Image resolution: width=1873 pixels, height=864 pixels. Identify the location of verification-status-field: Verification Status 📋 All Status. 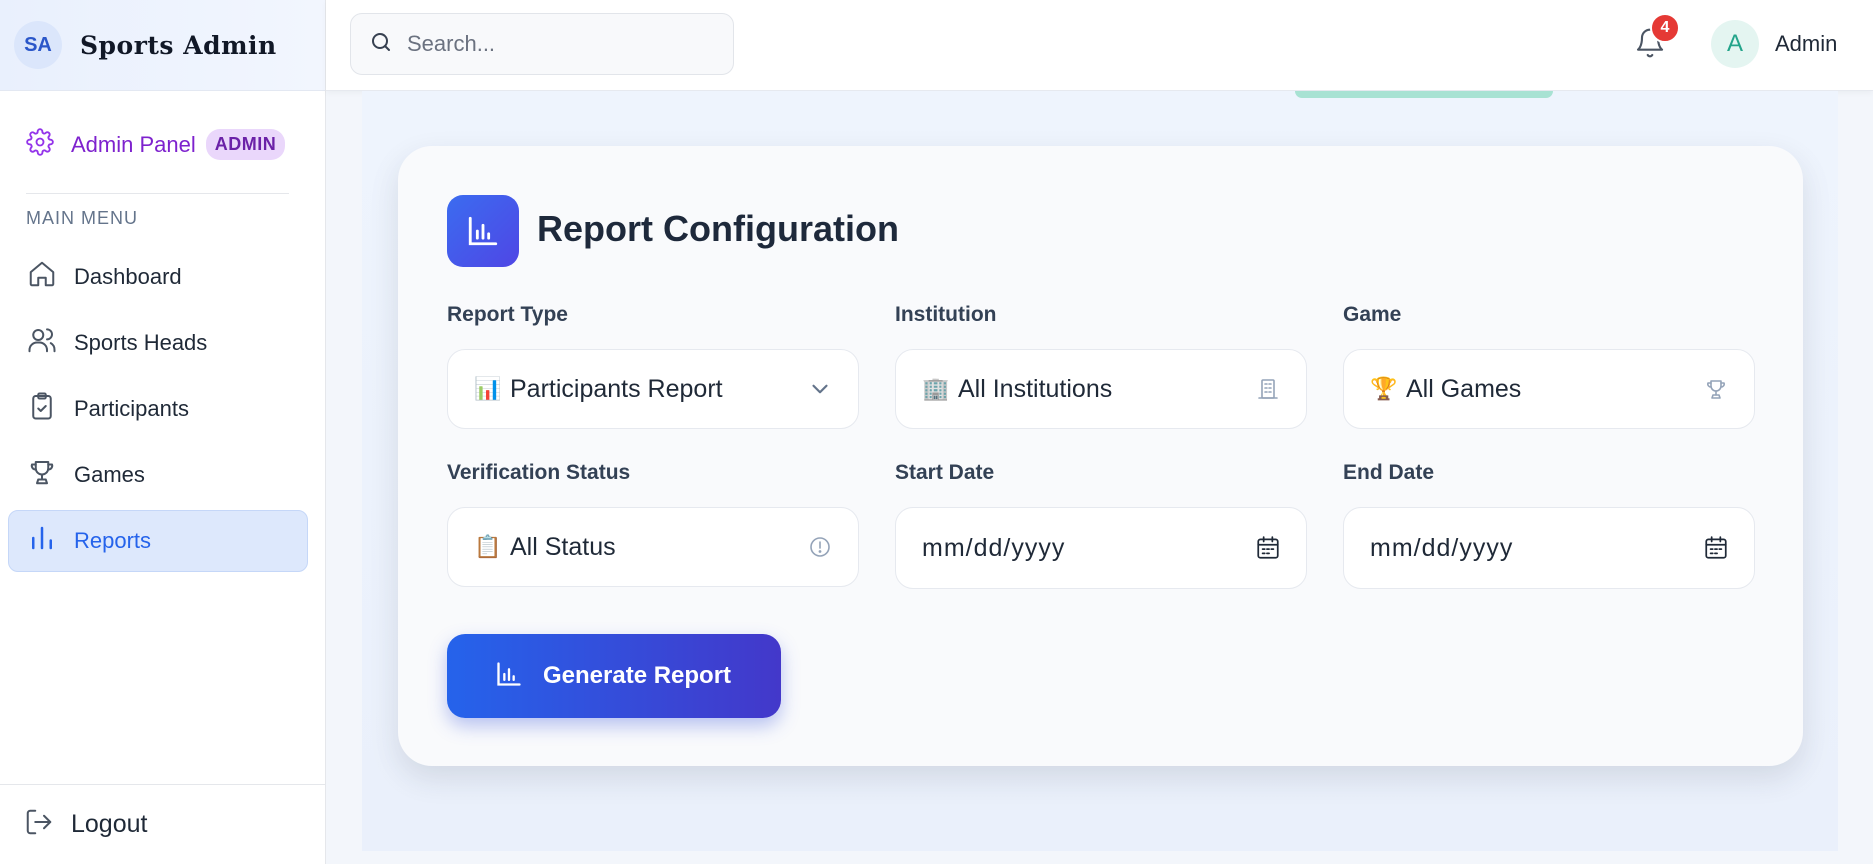
(653, 524).